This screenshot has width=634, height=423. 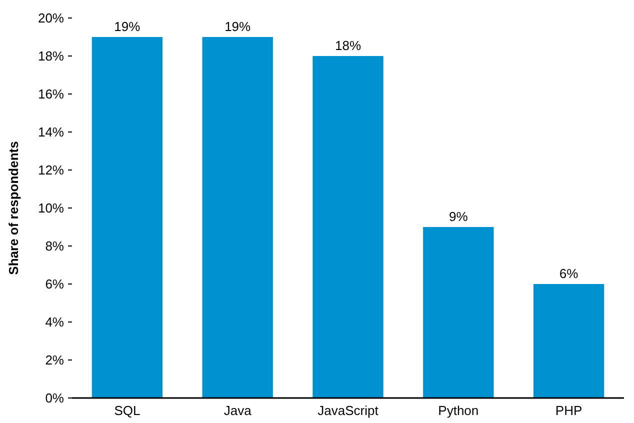 What do you see at coordinates (348, 45) in the screenshot?
I see `data-label: 18%` at bounding box center [348, 45].